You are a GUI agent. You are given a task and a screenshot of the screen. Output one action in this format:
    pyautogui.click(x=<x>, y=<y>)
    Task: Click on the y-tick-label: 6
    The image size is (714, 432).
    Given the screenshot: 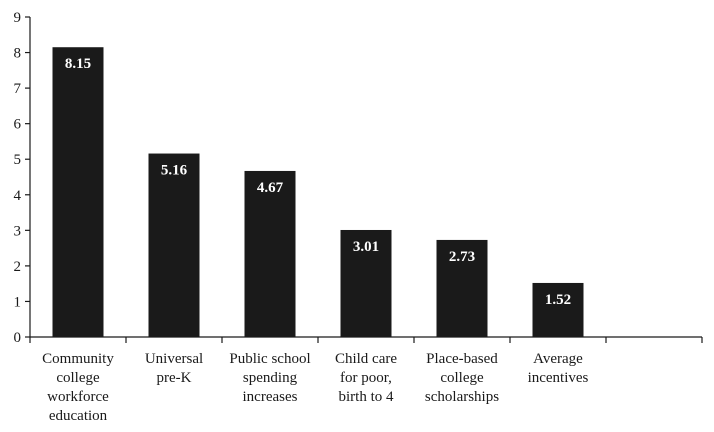 What is the action you would take?
    pyautogui.click(x=18, y=125)
    